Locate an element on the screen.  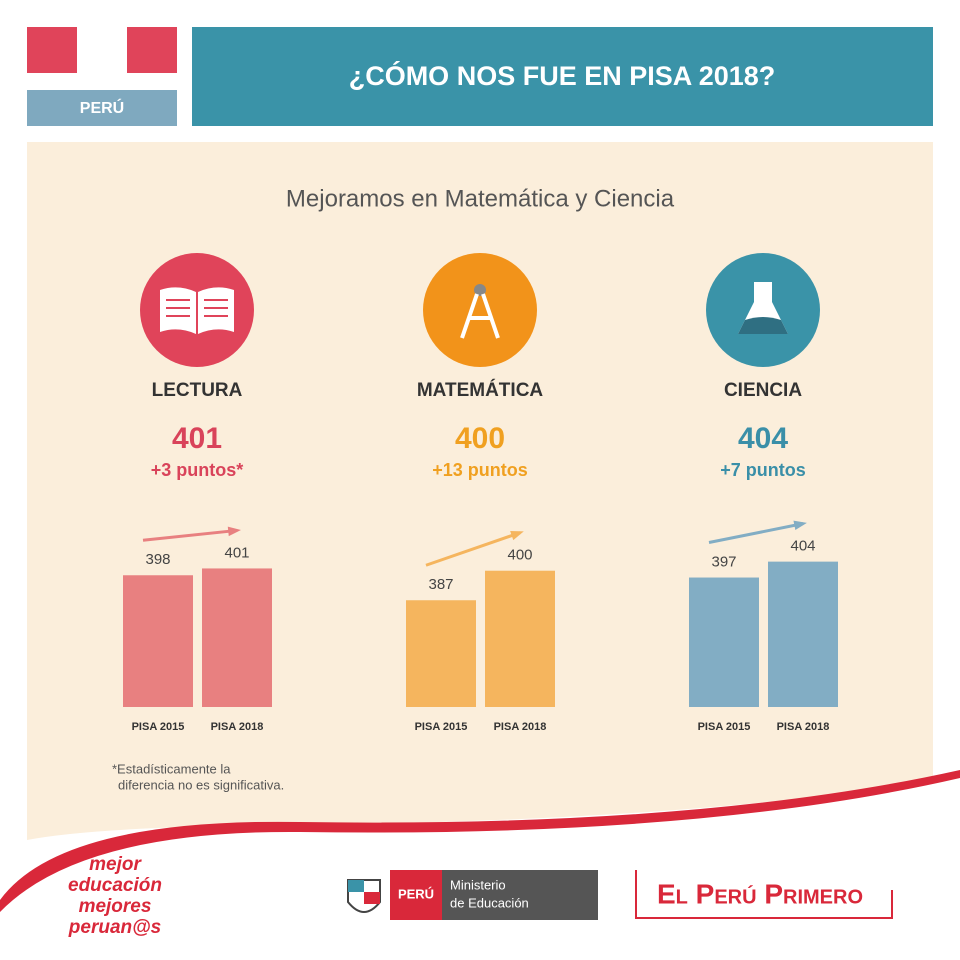
note: *Estadísticamente la is located at coordinates (171, 768).